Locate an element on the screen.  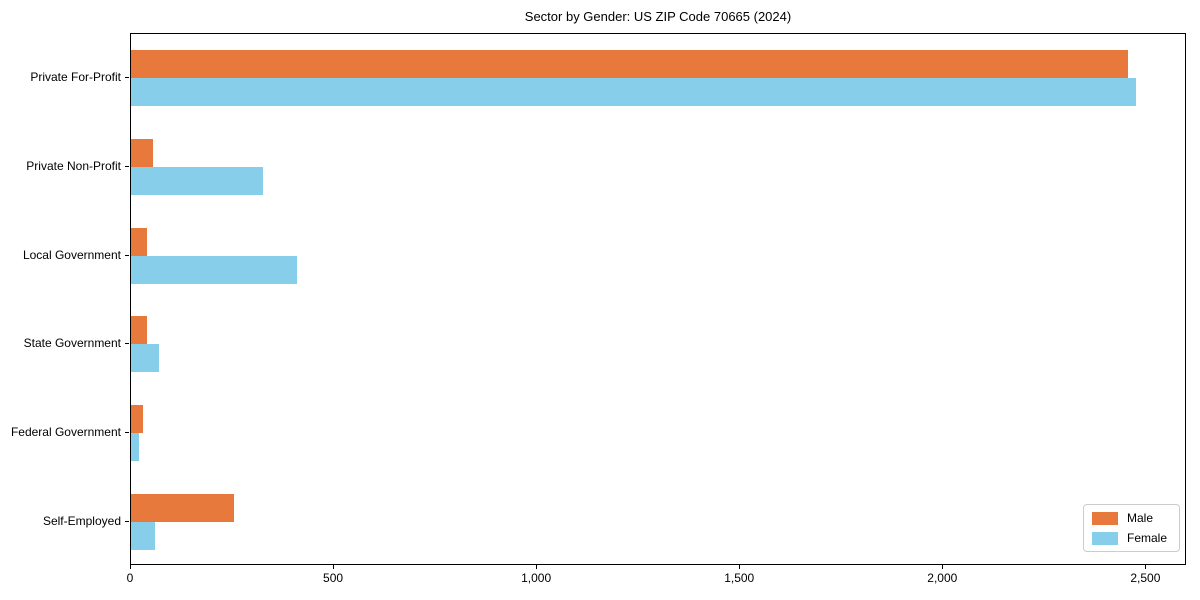
bar-female-private-for-profit is located at coordinates (634, 92).